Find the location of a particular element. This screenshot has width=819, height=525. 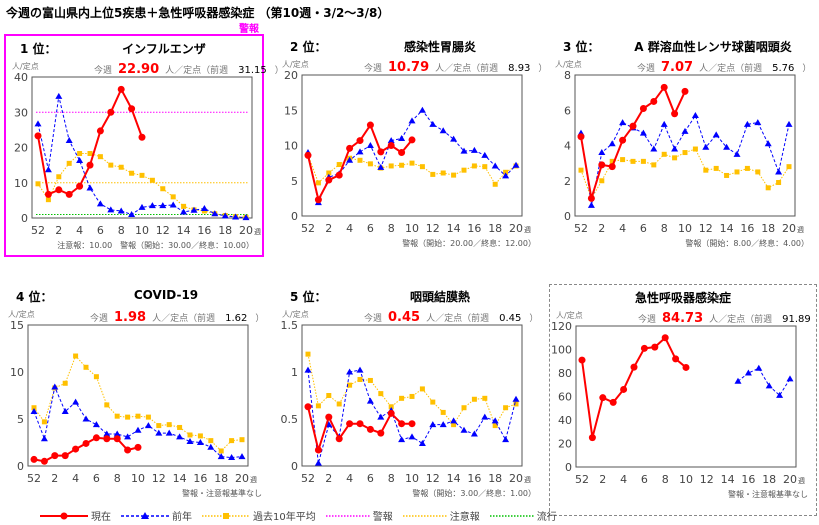

legend-marker is located at coordinates (64, 515).